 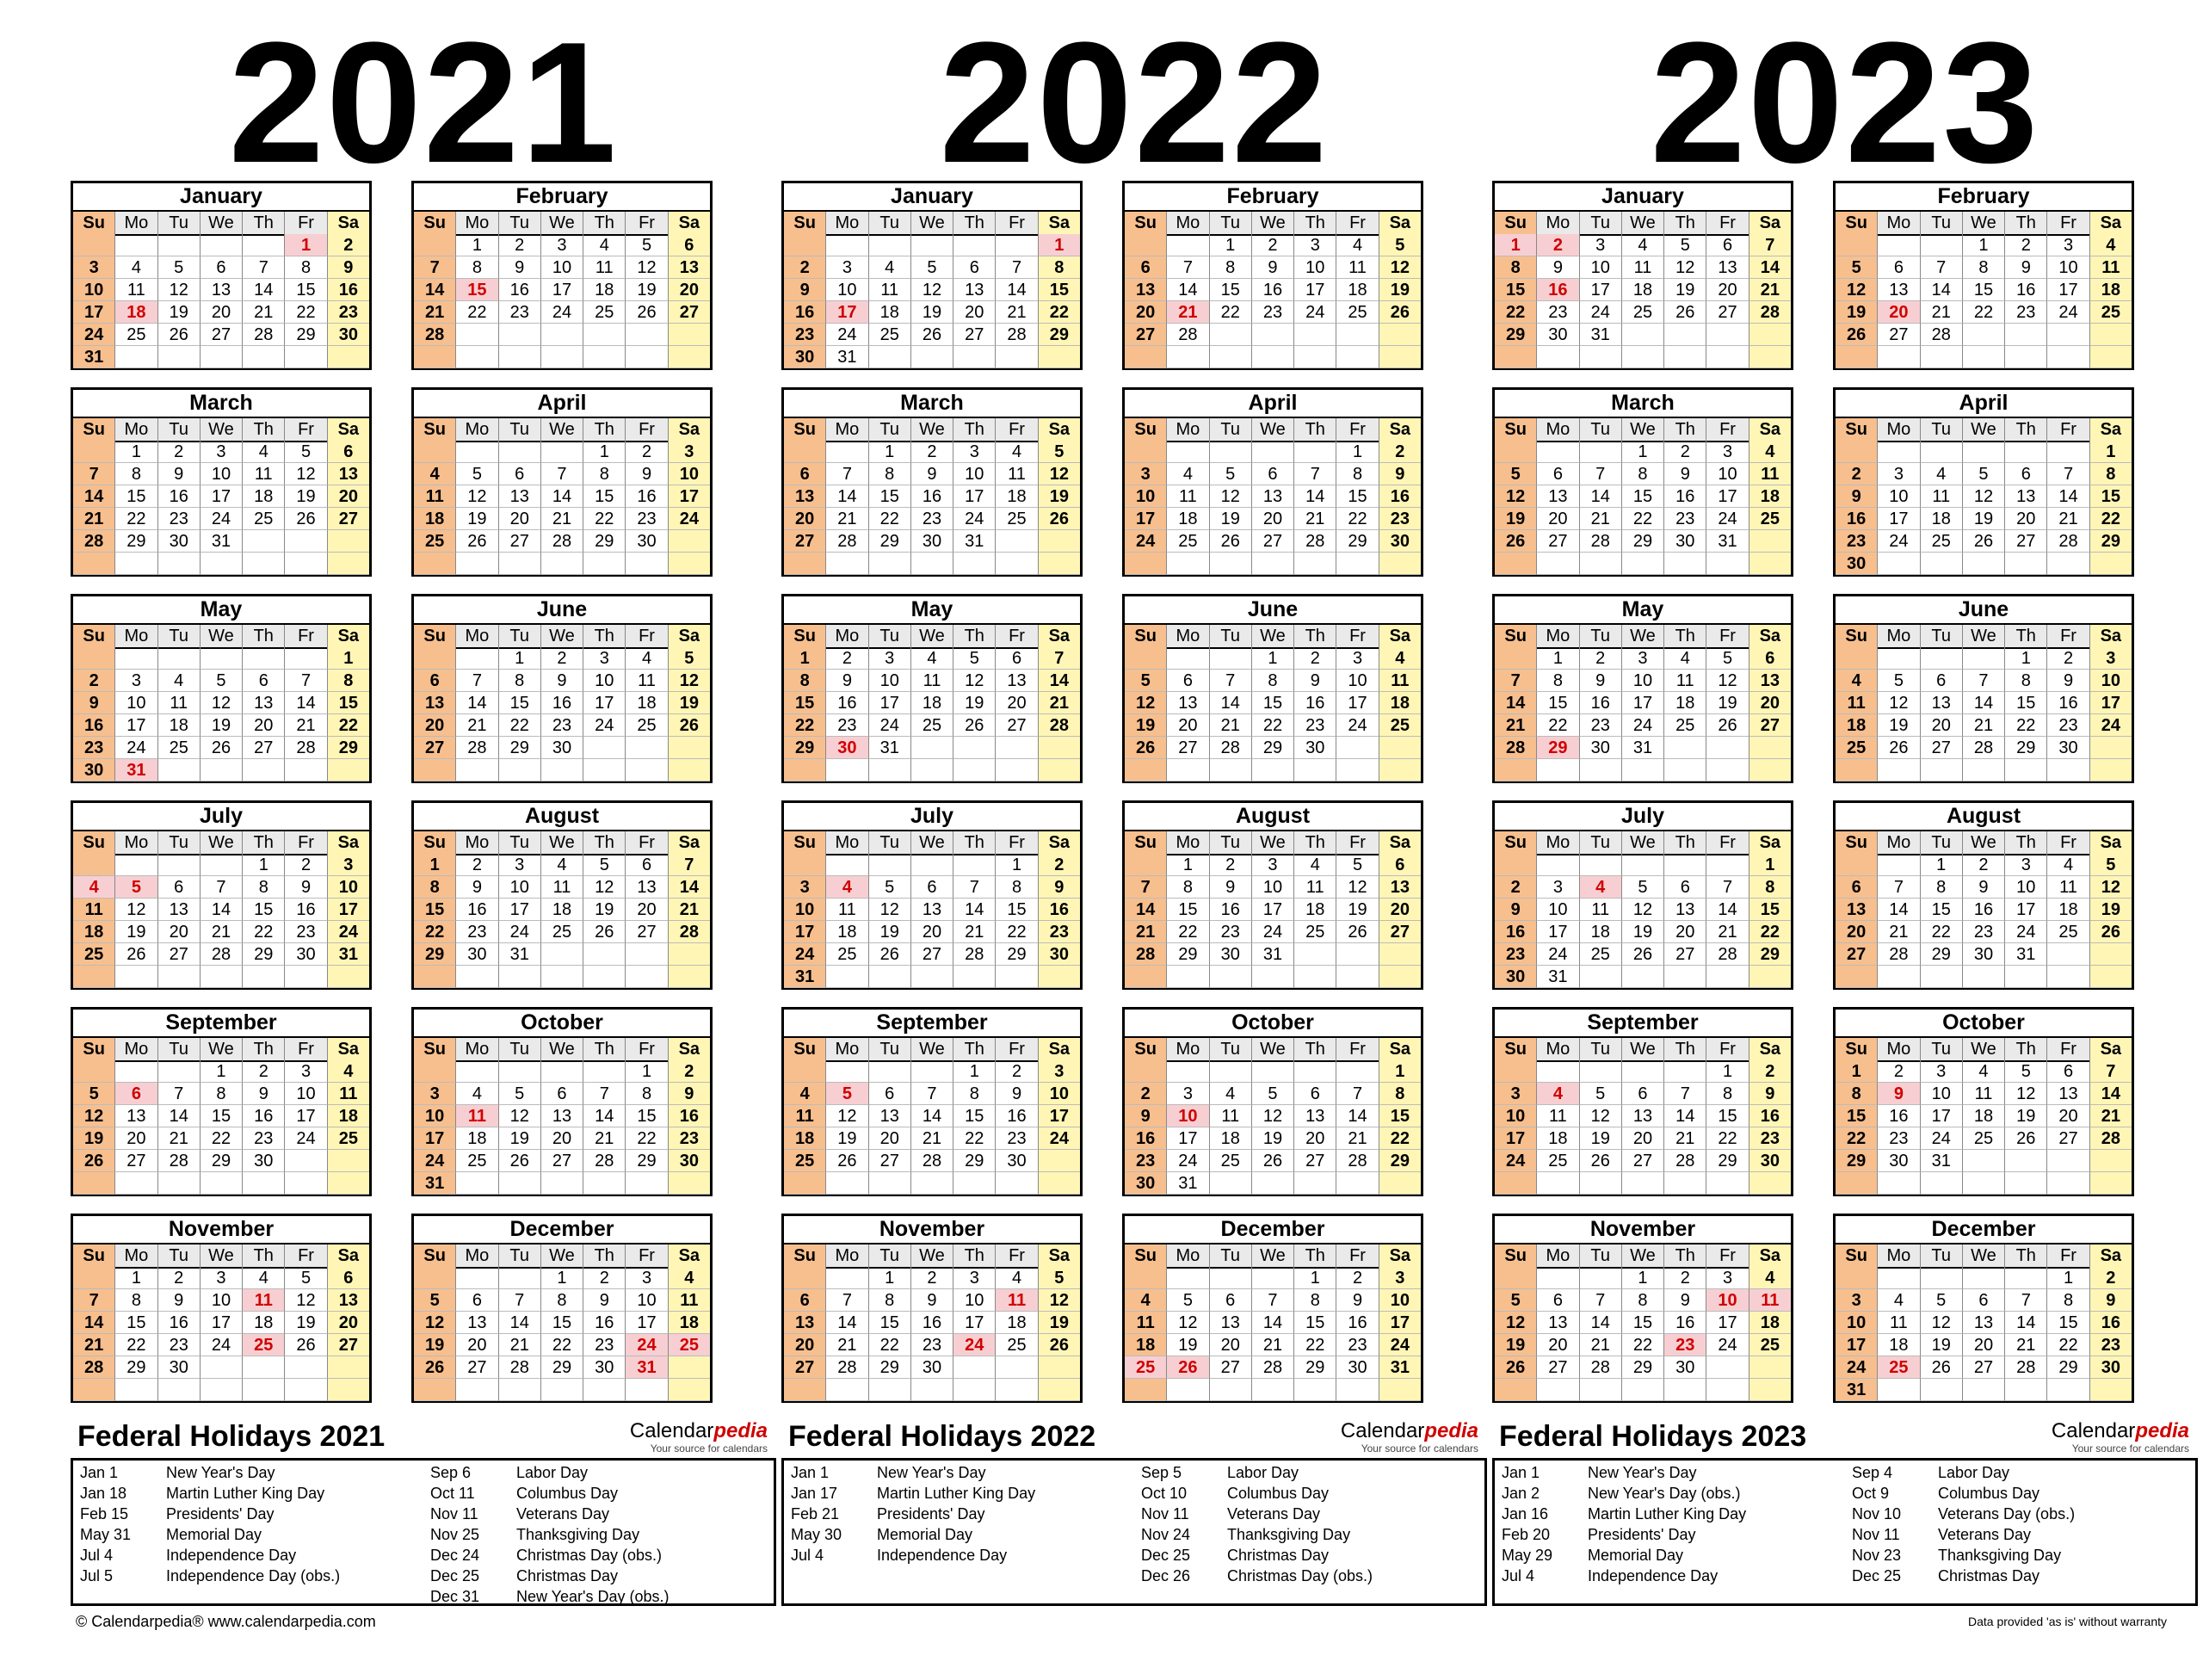 I want to click on day-cell: 30, so click(x=179, y=1367).